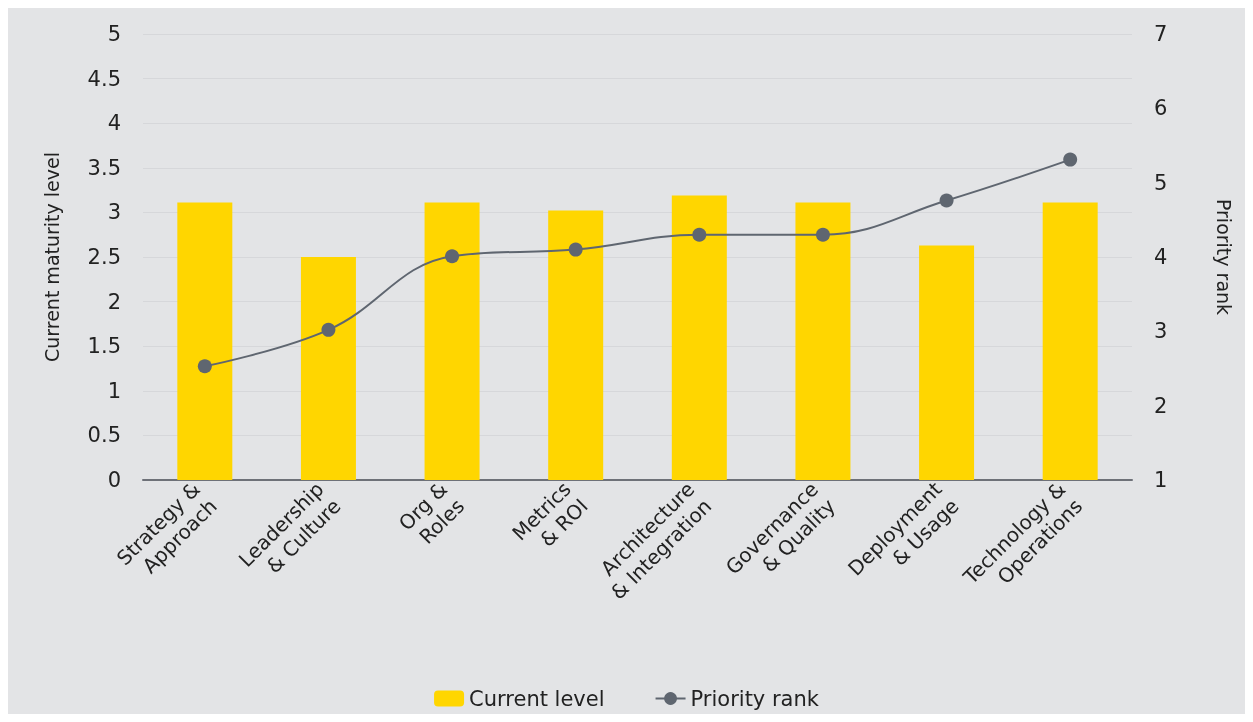  What do you see at coordinates (104, 257) in the screenshot?
I see `y-tick-label: 2.5` at bounding box center [104, 257].